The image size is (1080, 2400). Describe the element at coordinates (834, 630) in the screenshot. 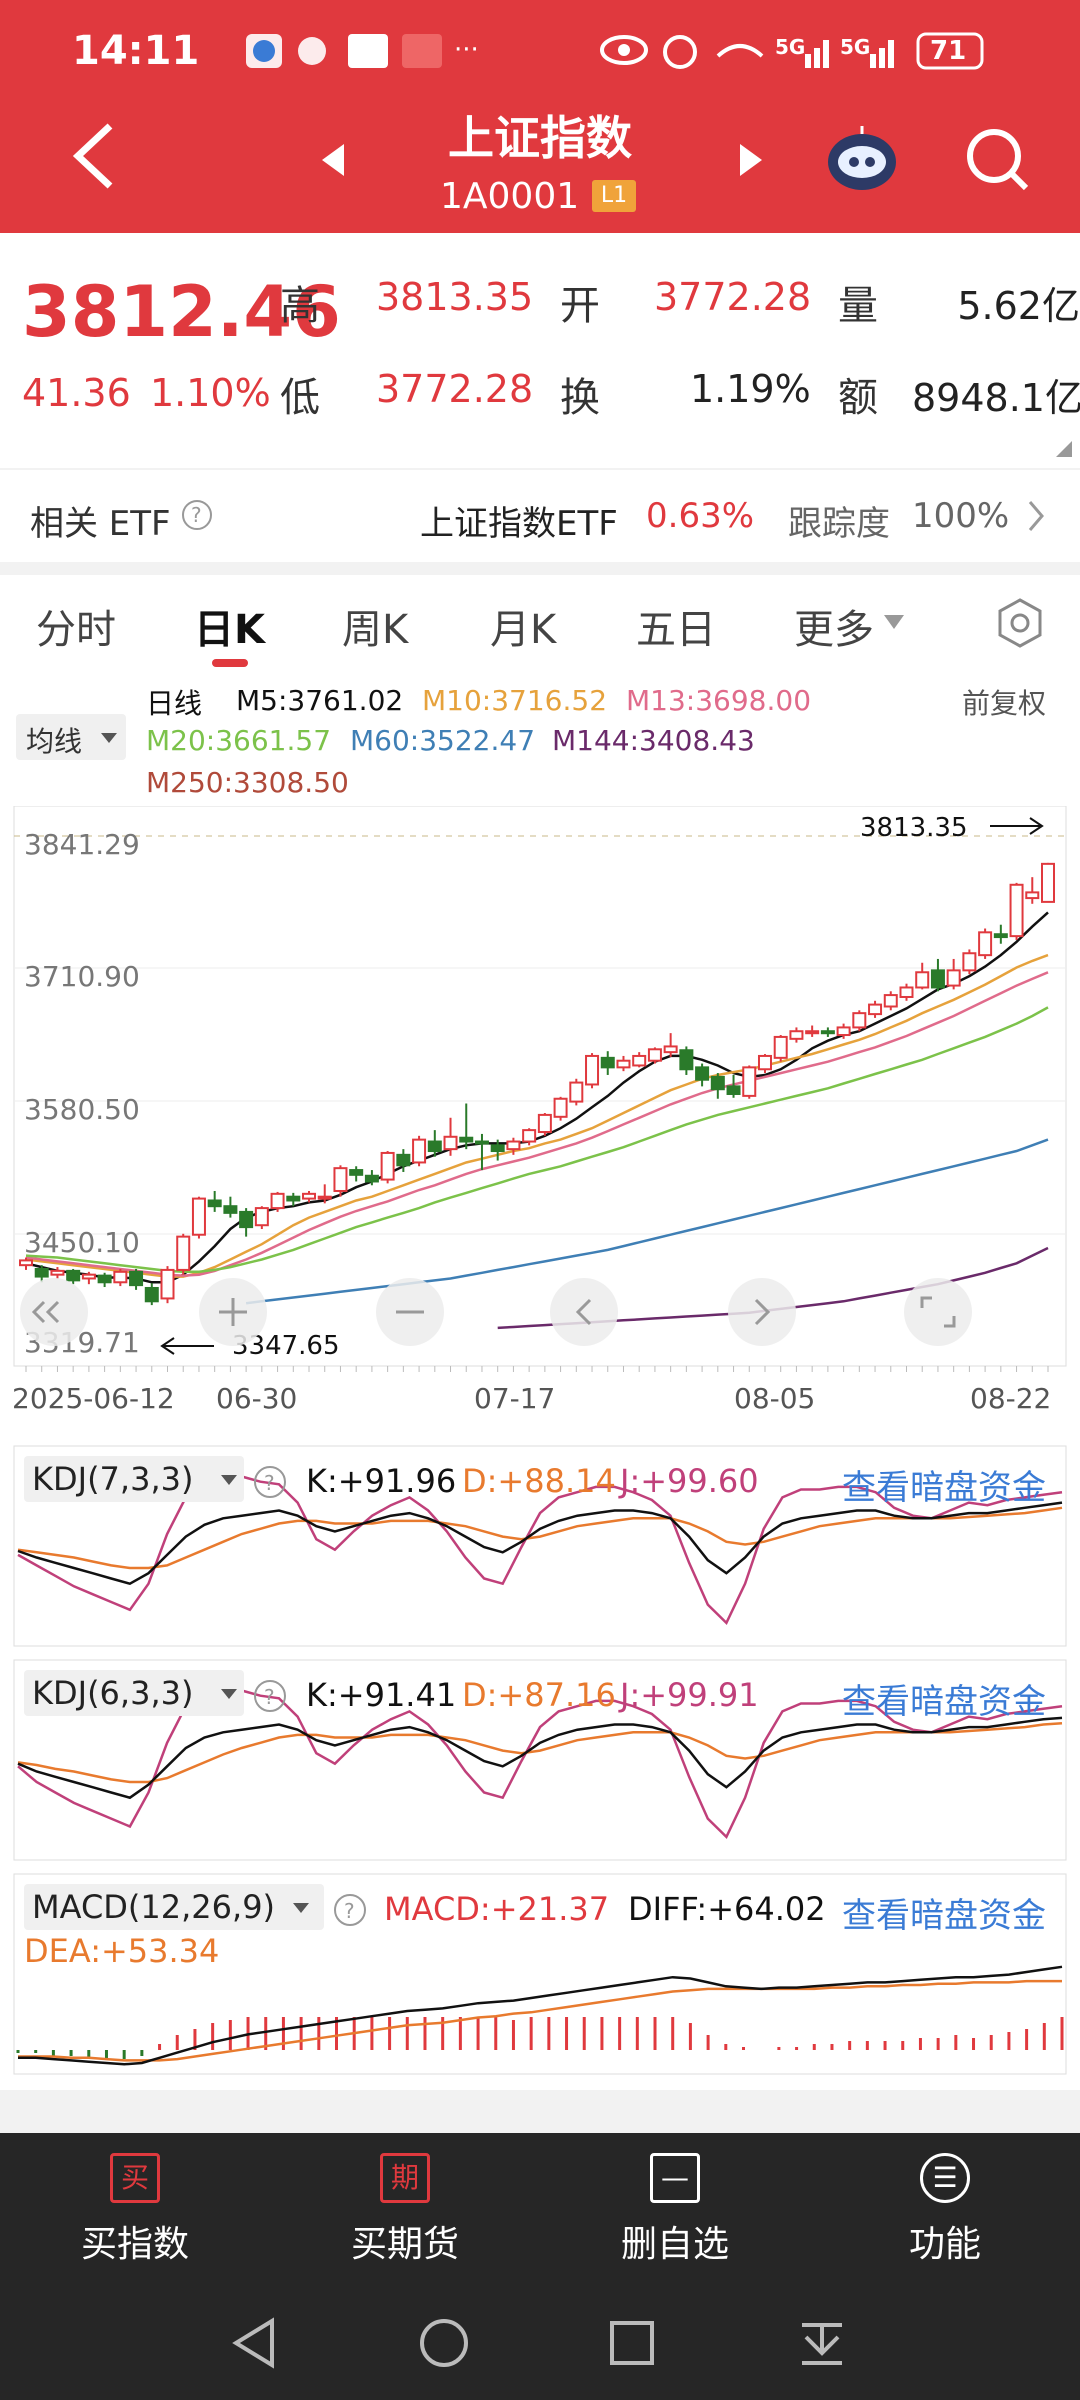

I see `tab-more: 更多` at that location.